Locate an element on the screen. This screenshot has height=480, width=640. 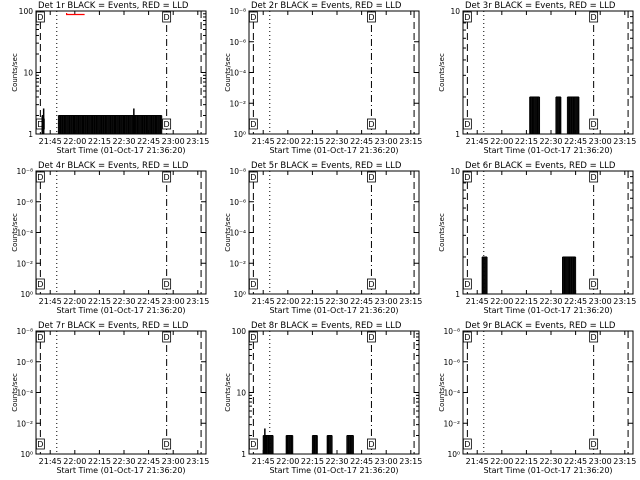
panel-title: Det 7r BLACK = Events, RED = LLD is located at coordinates (113, 326).